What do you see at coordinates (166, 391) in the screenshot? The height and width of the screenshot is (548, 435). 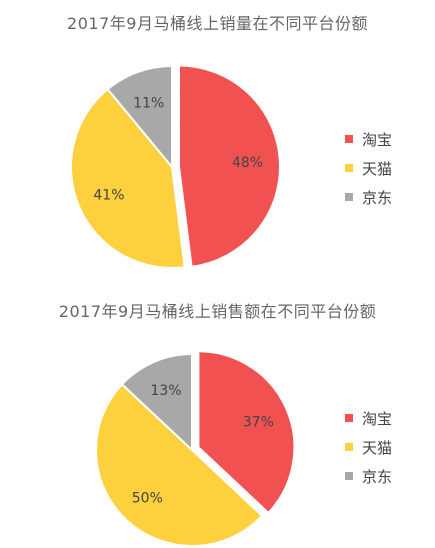 I see `slice-value-label: 13%` at bounding box center [166, 391].